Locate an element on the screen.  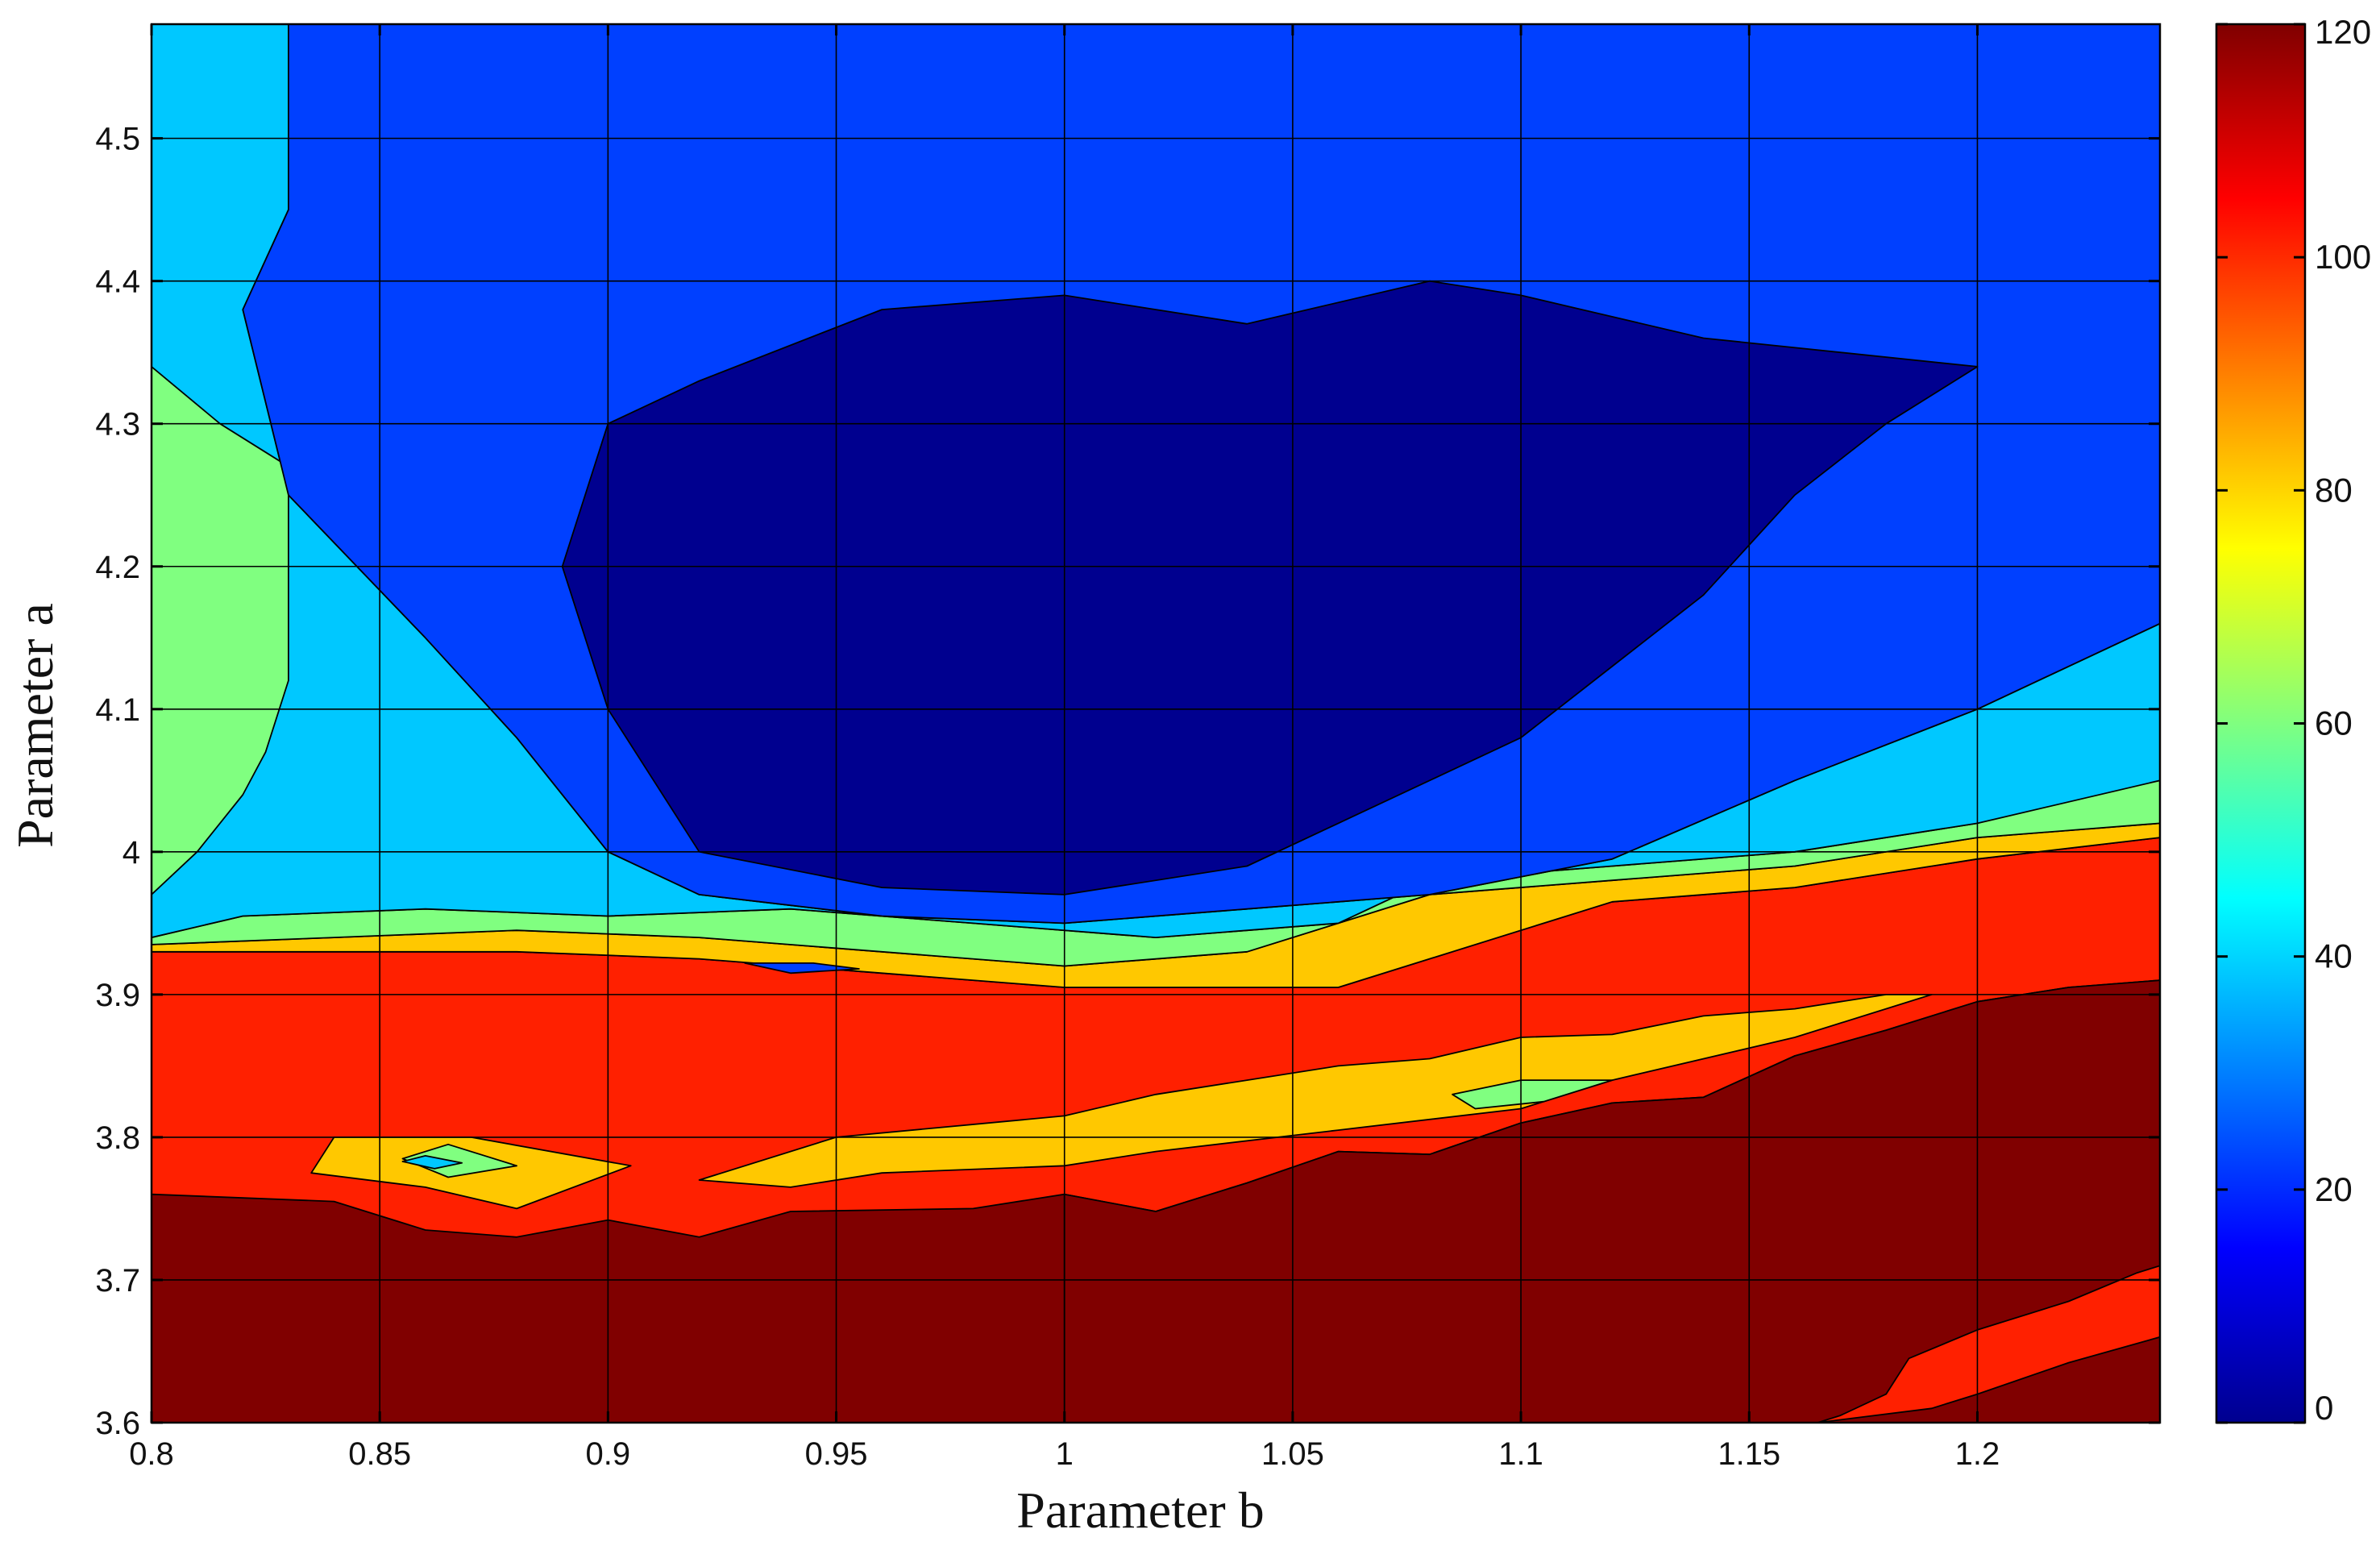
x-tick-label: 0.8 is located at coordinates (151, 1454).